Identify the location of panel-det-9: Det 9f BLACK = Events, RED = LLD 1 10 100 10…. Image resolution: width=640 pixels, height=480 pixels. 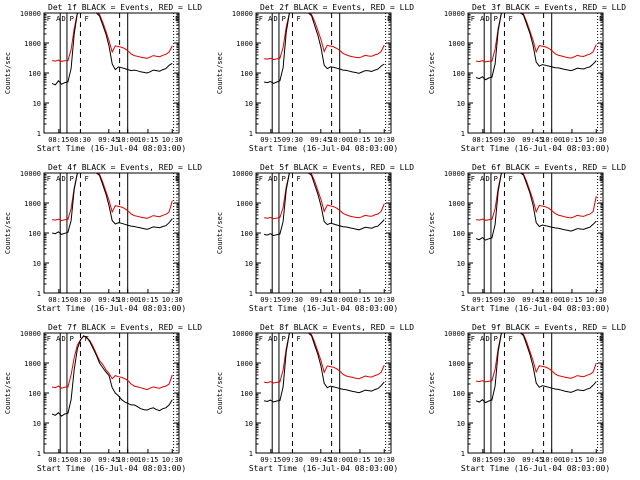
(527, 398).